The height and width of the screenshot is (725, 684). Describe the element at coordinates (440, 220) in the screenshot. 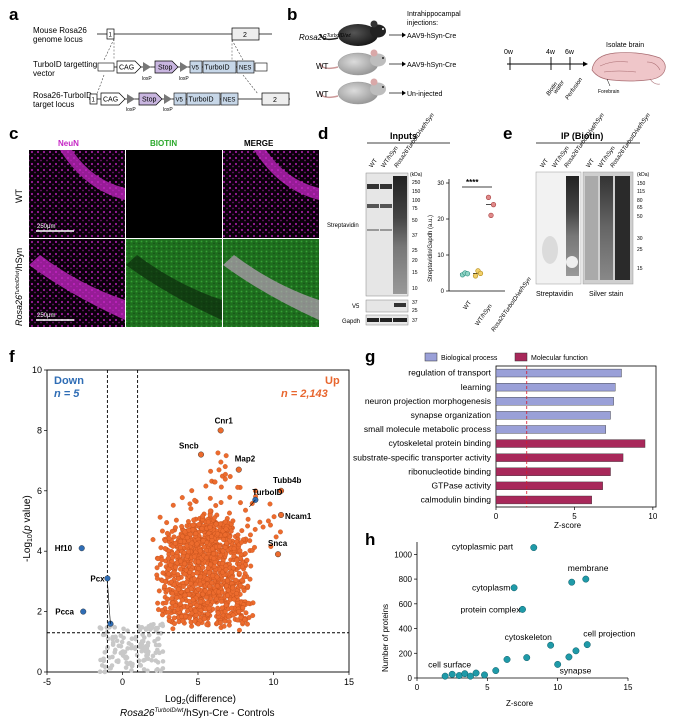

I see `d-ytick-label: 20` at that location.